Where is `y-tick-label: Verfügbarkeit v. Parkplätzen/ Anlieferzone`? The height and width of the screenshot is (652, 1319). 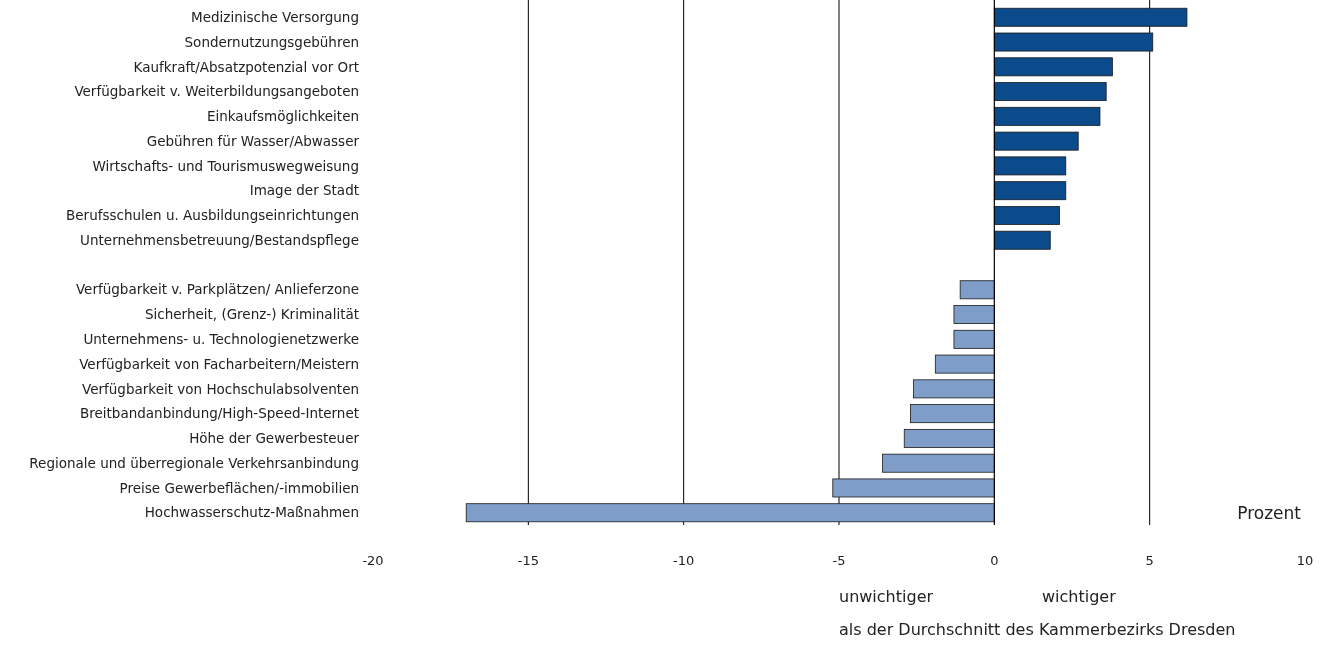 y-tick-label: Verfügbarkeit v. Parkplätzen/ Anlieferzone is located at coordinates (217, 289).